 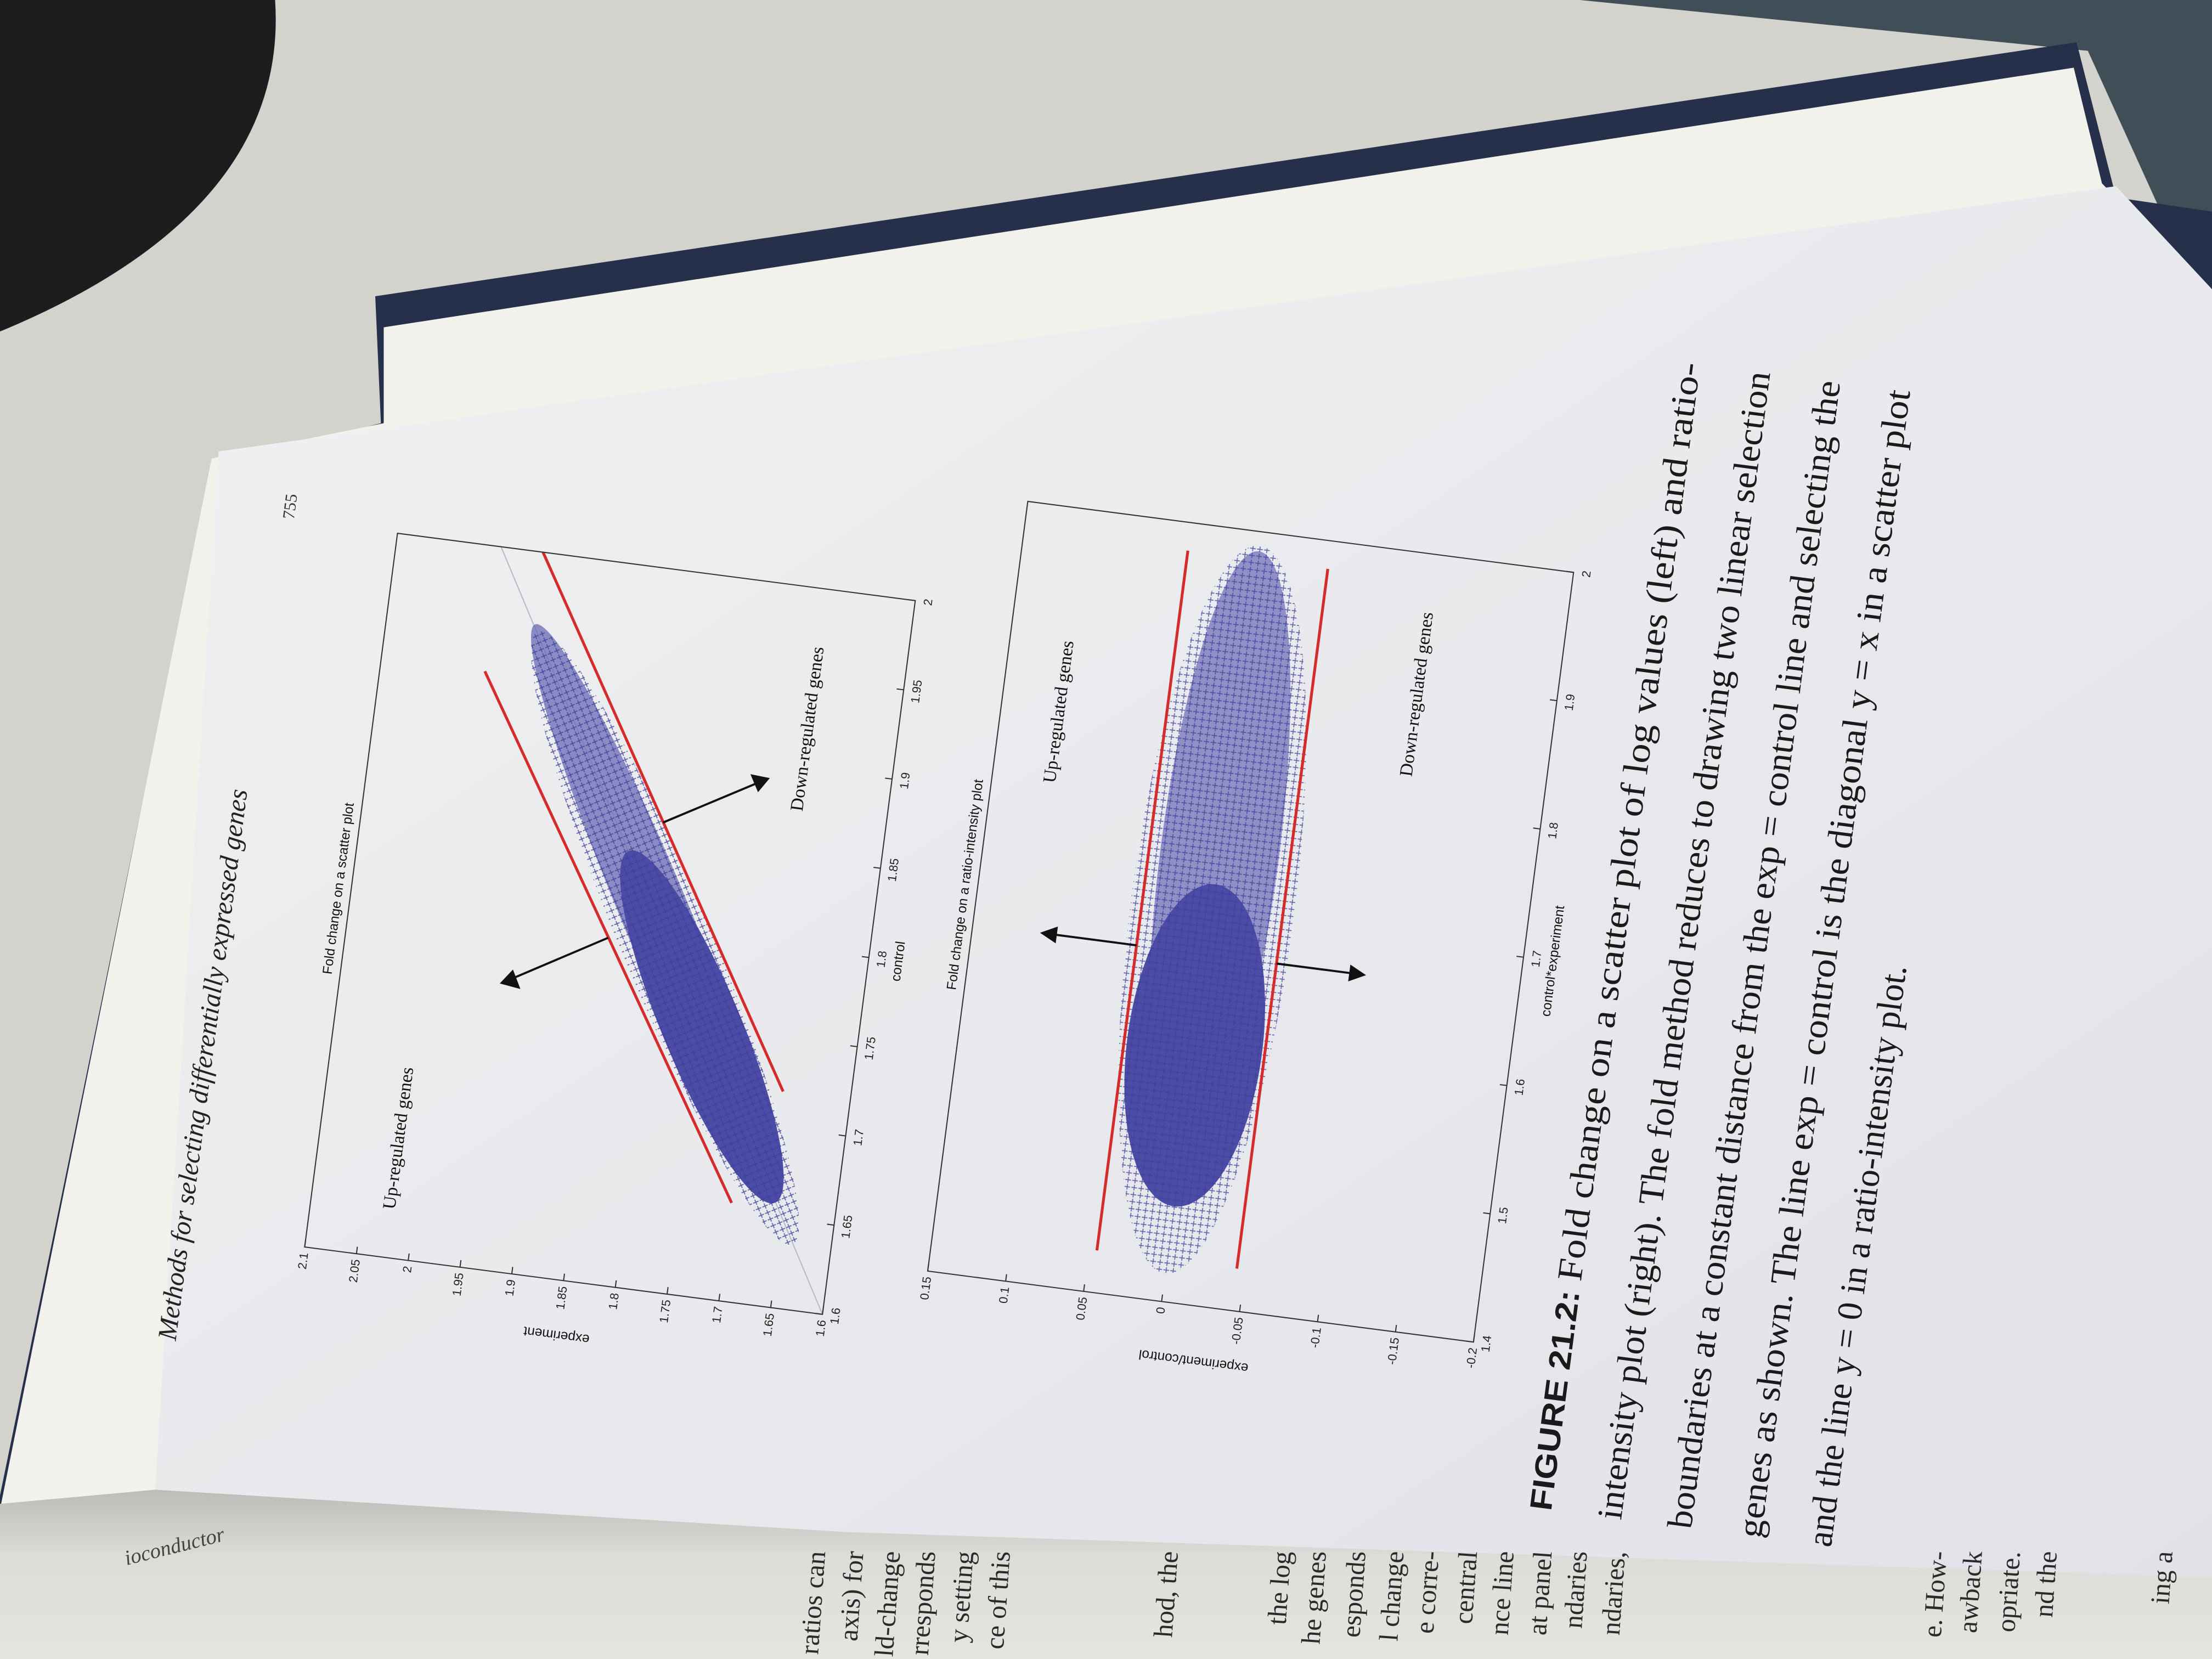 What do you see at coordinates (2008, 1592) in the screenshot?
I see `facing-text: opriate.` at bounding box center [2008, 1592].